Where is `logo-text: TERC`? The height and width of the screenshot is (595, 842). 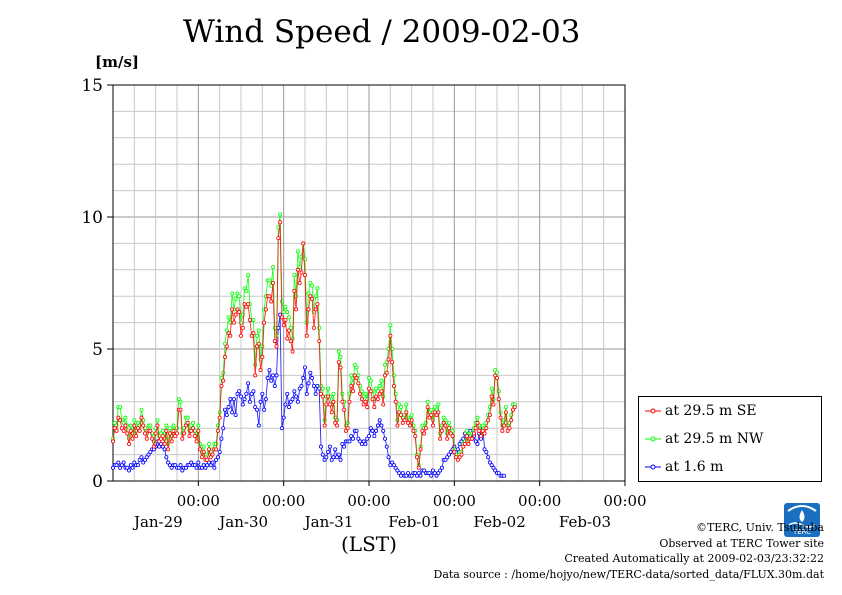
logo-text: TERC is located at coordinates (801, 532).